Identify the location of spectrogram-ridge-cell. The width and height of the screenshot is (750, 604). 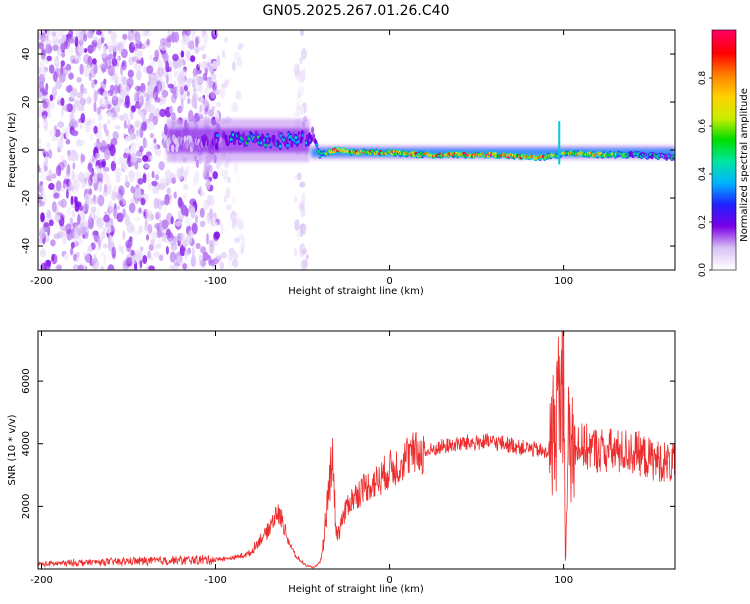
(217, 146).